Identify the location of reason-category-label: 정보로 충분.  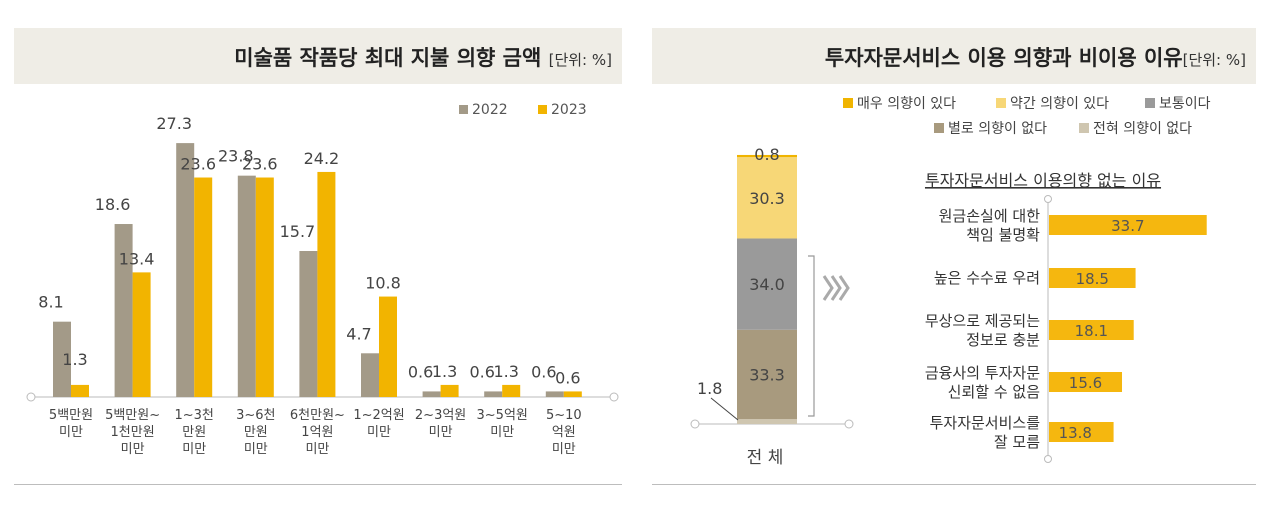
(1003, 340).